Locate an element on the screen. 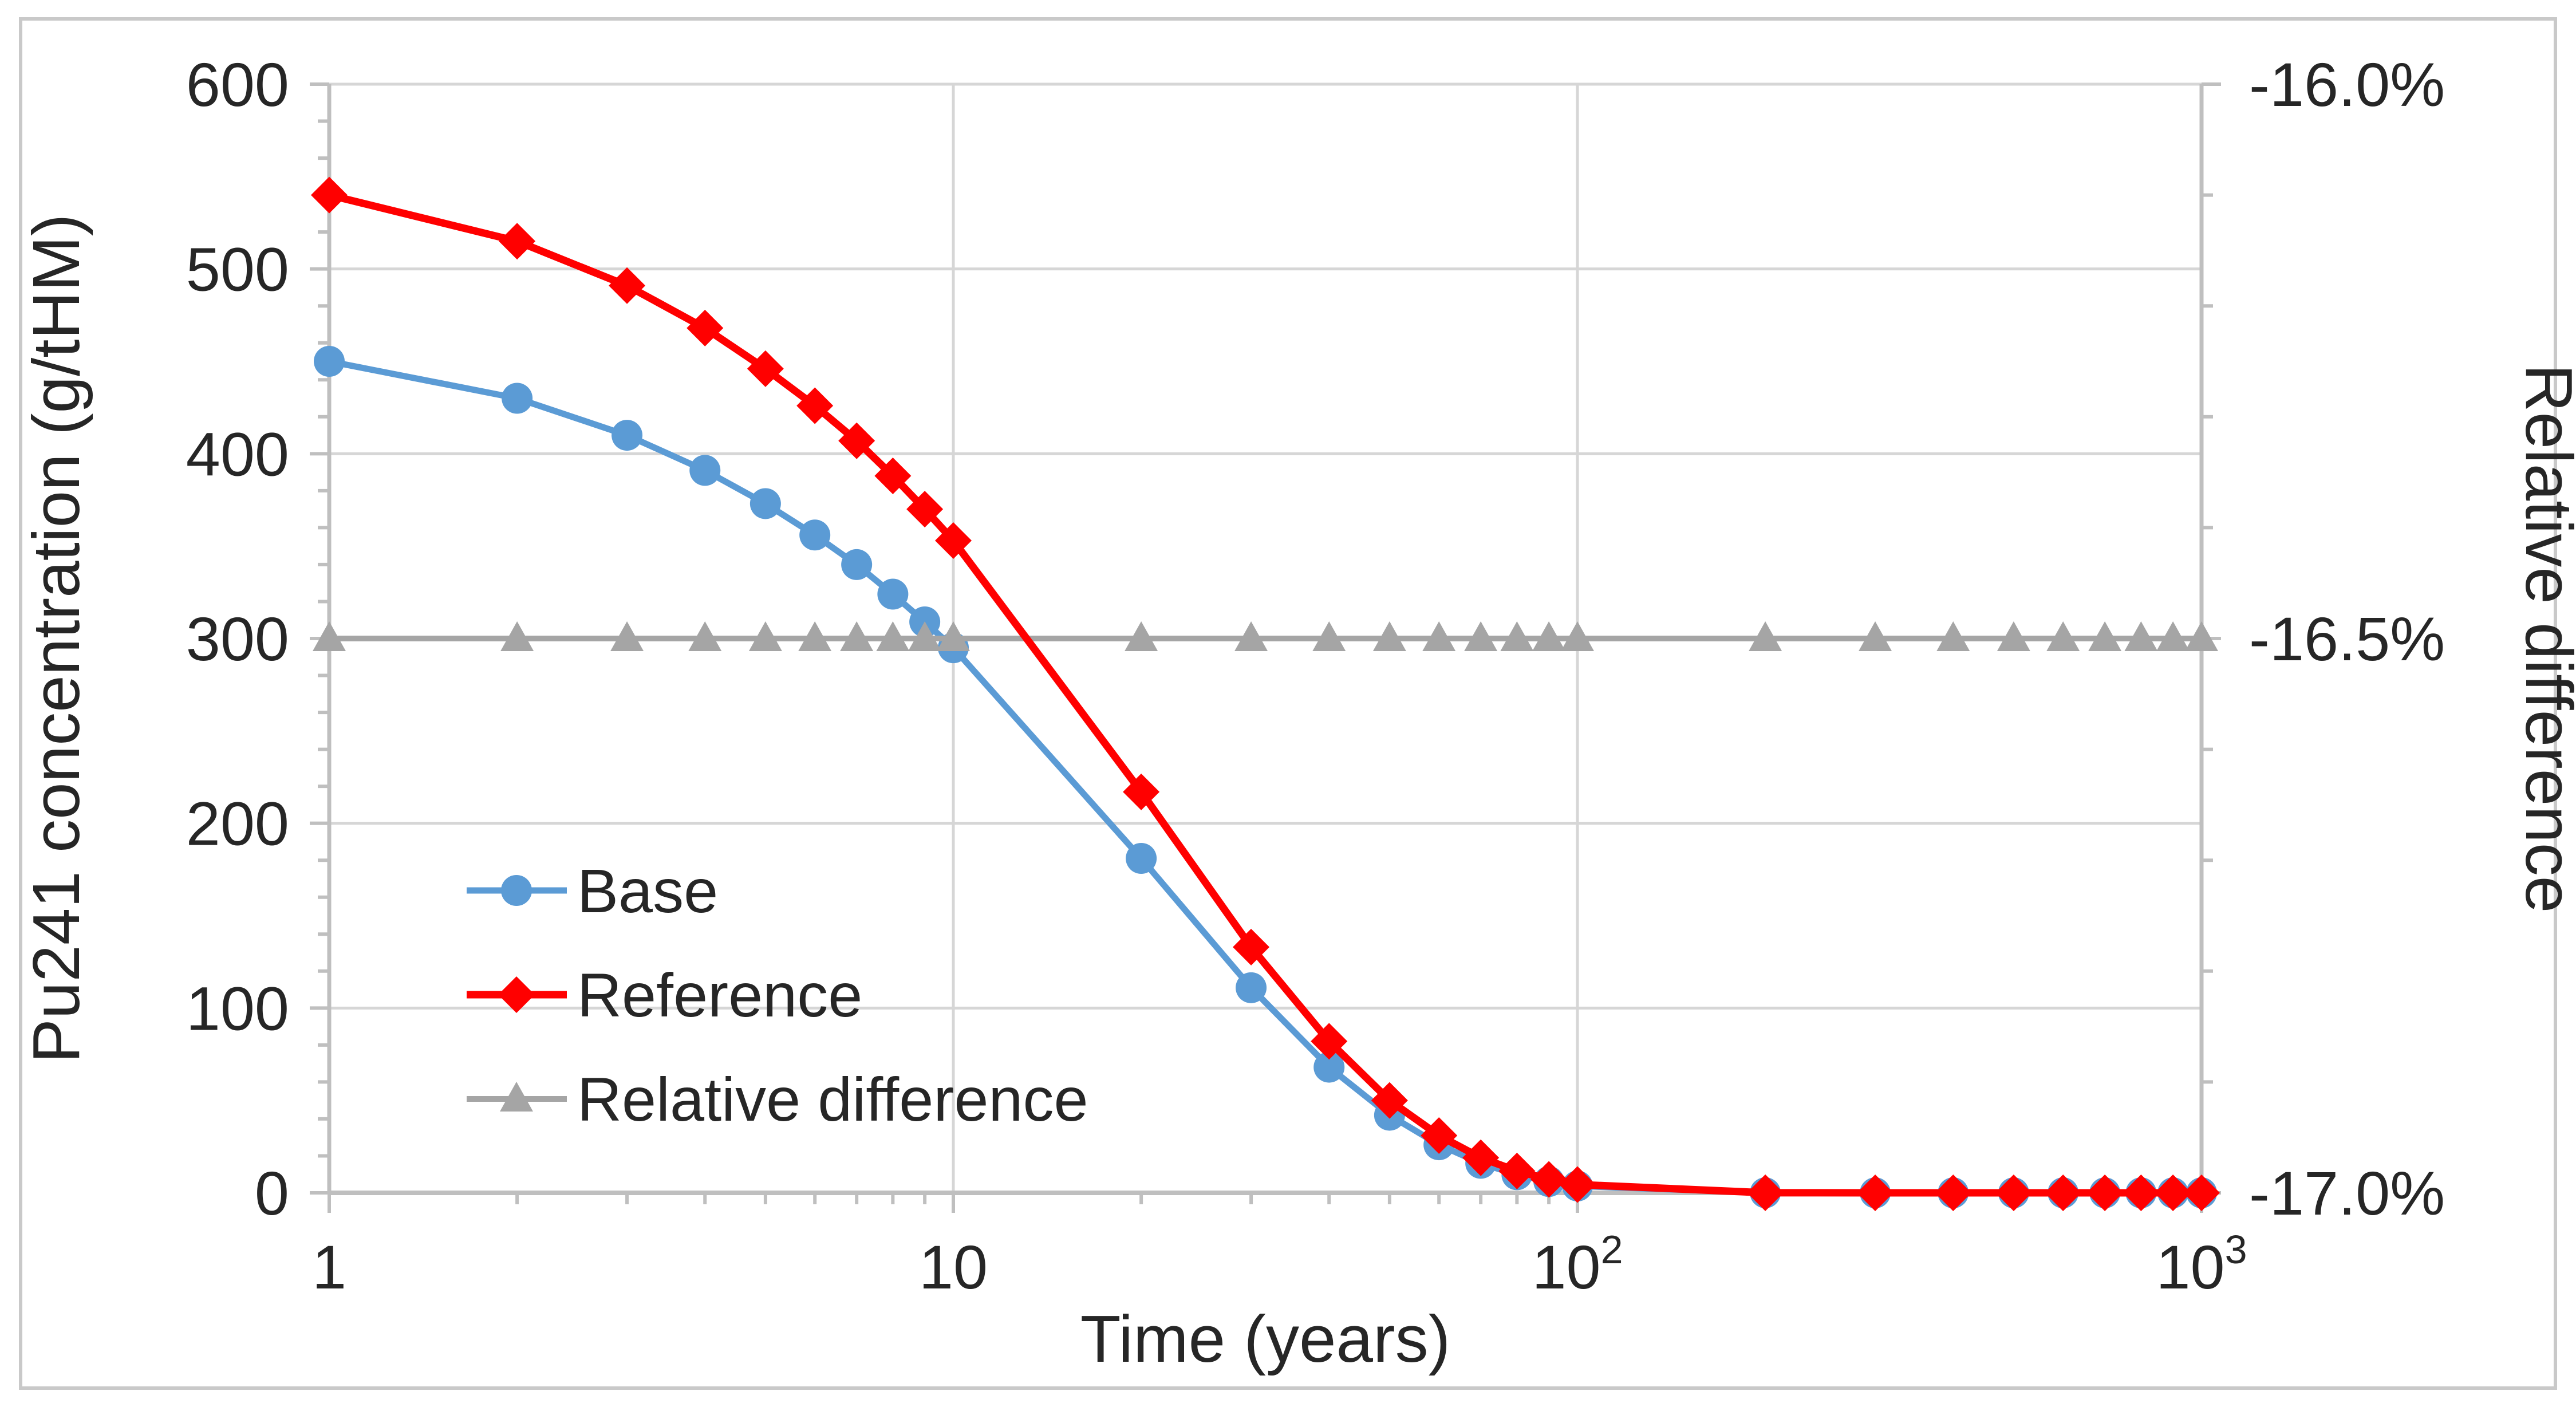 This screenshot has width=2576, height=1407. left-axis-tick-label: 600 is located at coordinates (237, 84).